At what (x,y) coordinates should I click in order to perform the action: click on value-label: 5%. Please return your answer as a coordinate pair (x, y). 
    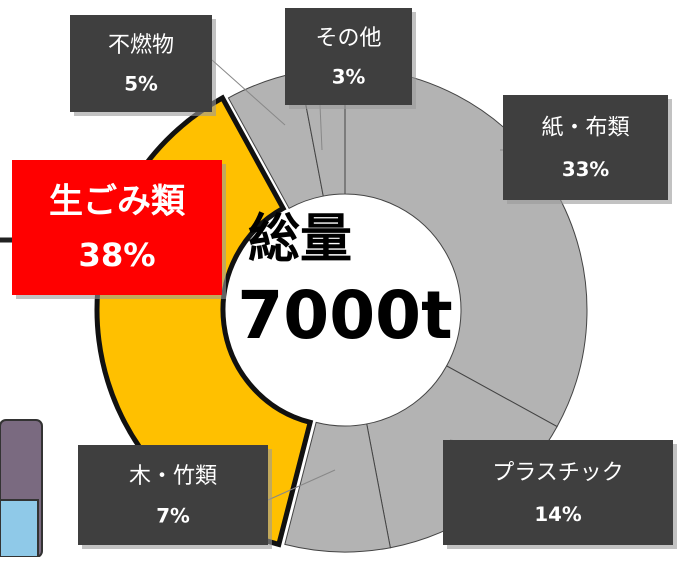
    Looking at the image, I should click on (141, 83).